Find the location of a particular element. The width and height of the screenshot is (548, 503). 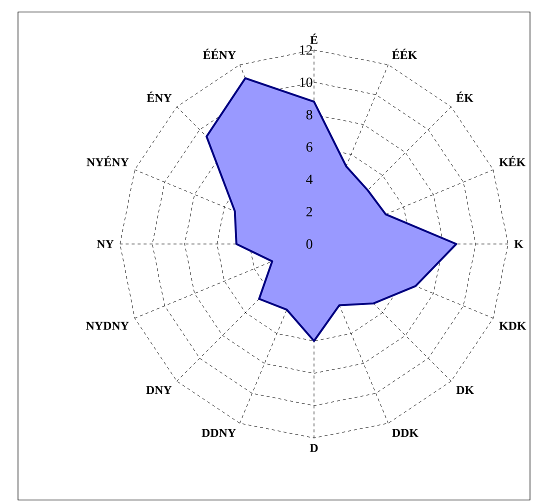

y-tick-label: 4 is located at coordinates (309, 179).